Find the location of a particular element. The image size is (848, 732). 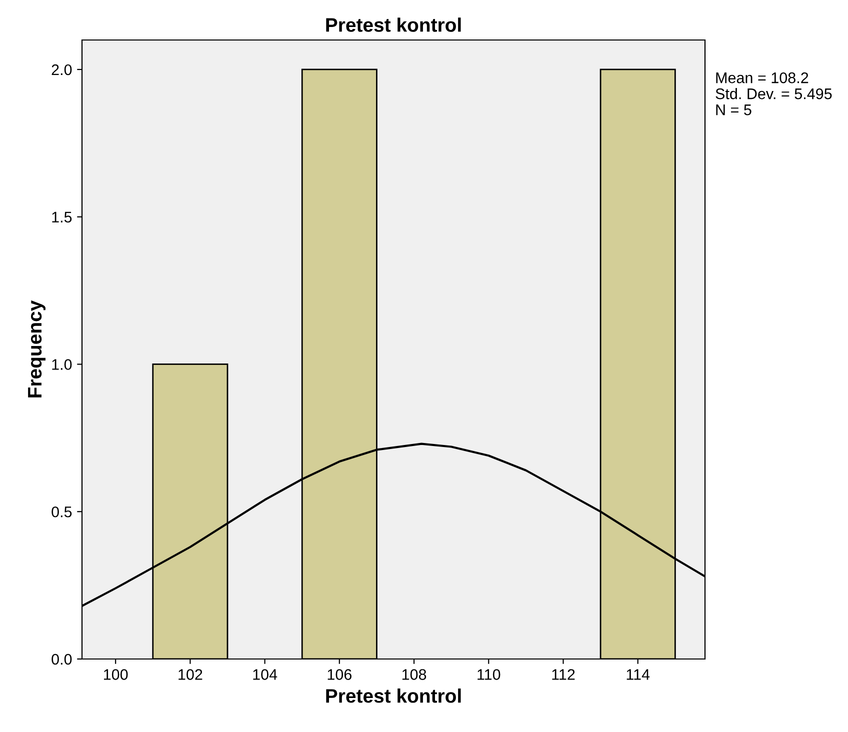

y-axis-title: Frequency is located at coordinates (37, 349).